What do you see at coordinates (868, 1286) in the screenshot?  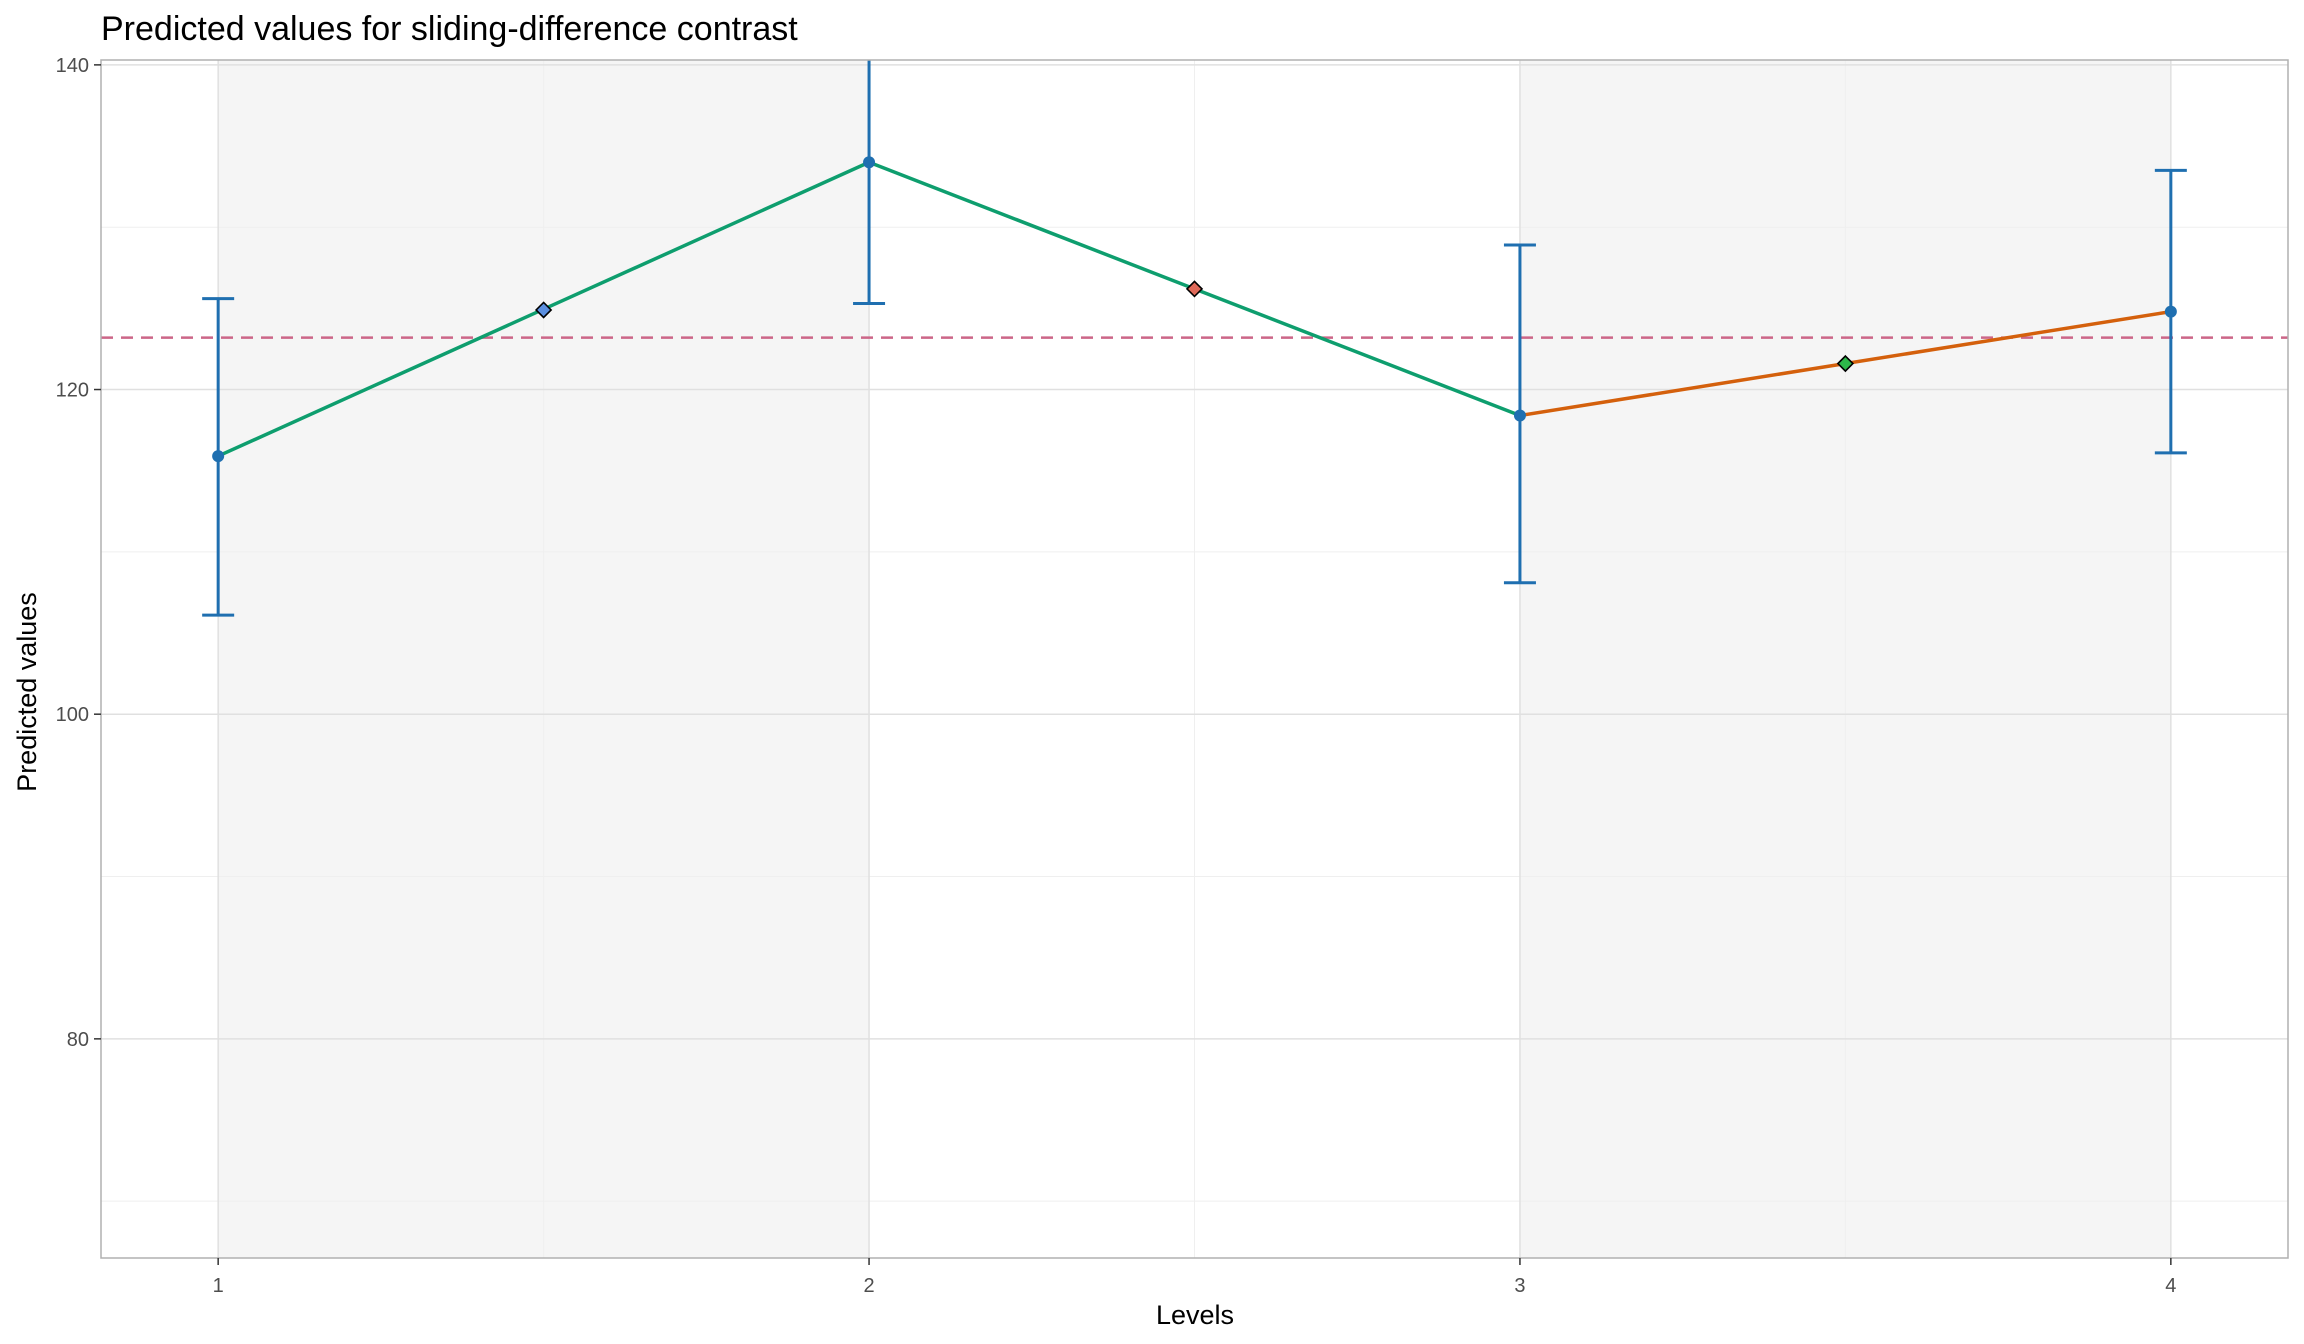 I see `x-tick-label-2: 2` at bounding box center [868, 1286].